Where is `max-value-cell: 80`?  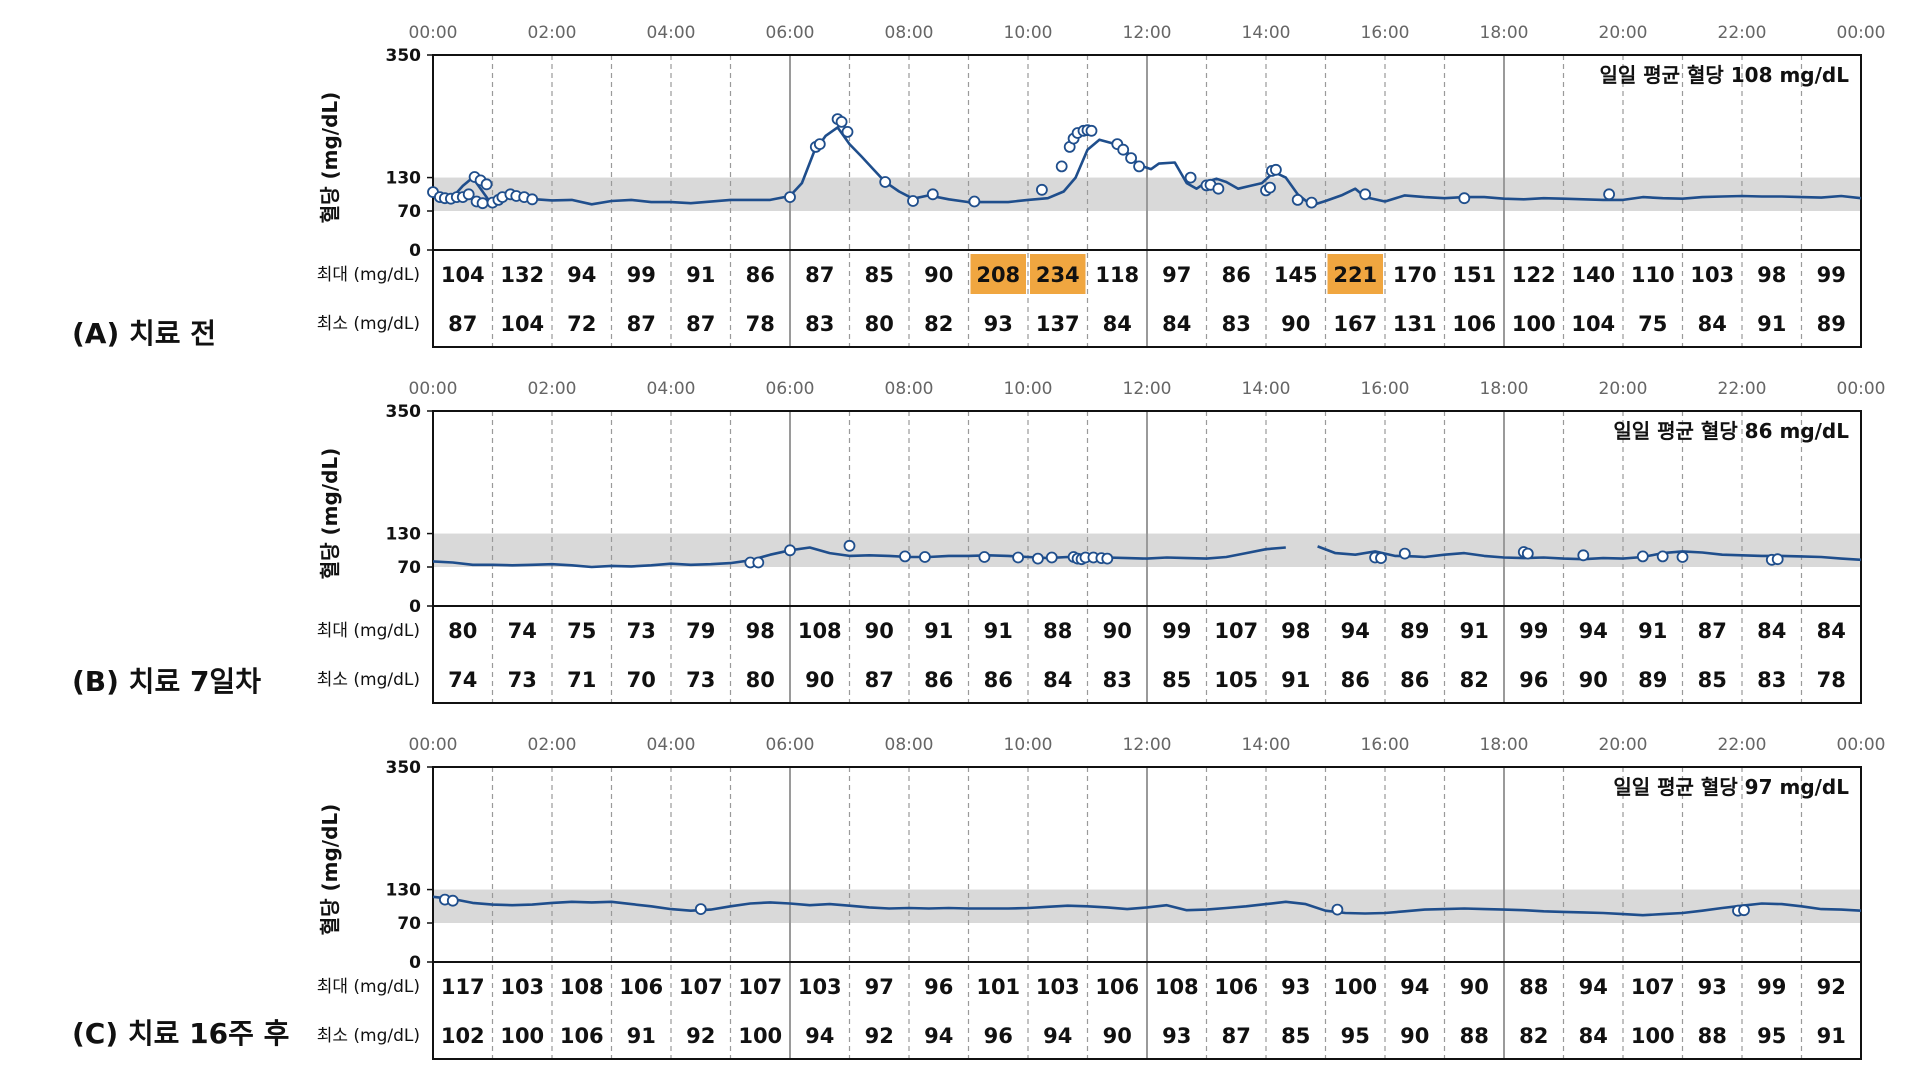 max-value-cell: 80 is located at coordinates (462, 631).